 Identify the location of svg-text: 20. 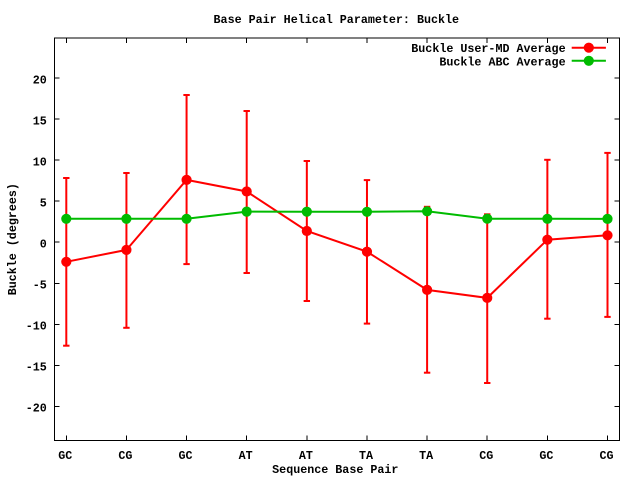
(40, 80).